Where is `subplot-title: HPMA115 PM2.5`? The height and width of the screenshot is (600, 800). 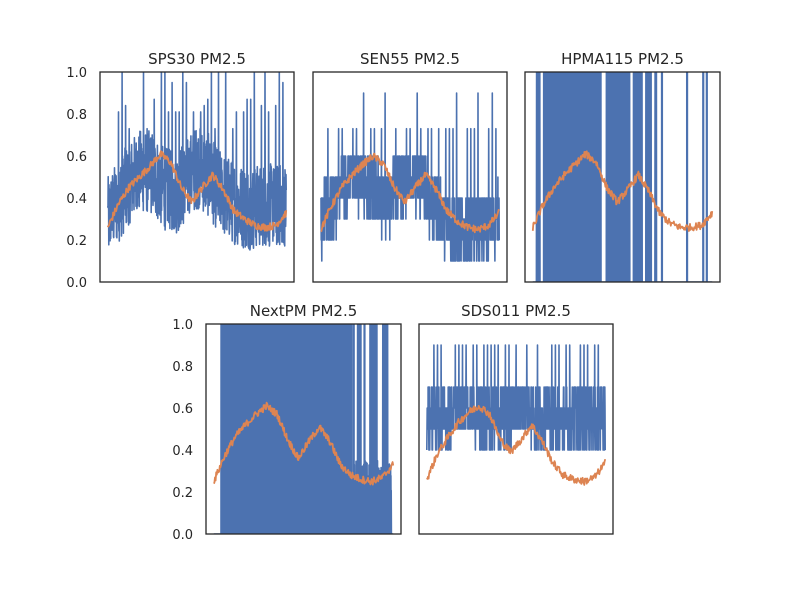 subplot-title: HPMA115 PM2.5 is located at coordinates (622, 59).